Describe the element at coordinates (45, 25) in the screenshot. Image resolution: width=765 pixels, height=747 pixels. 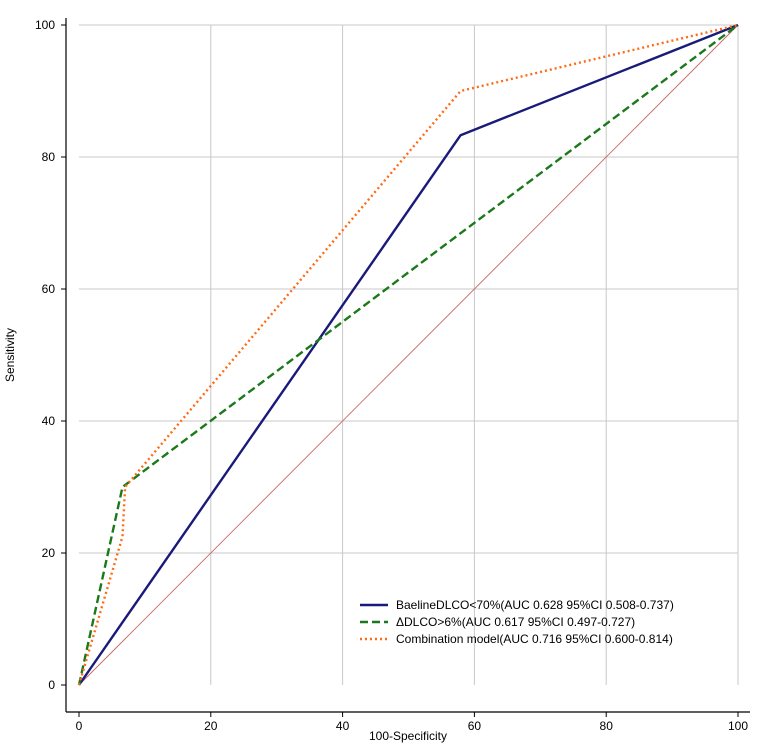
I see `y-tick-label-100: 100` at that location.